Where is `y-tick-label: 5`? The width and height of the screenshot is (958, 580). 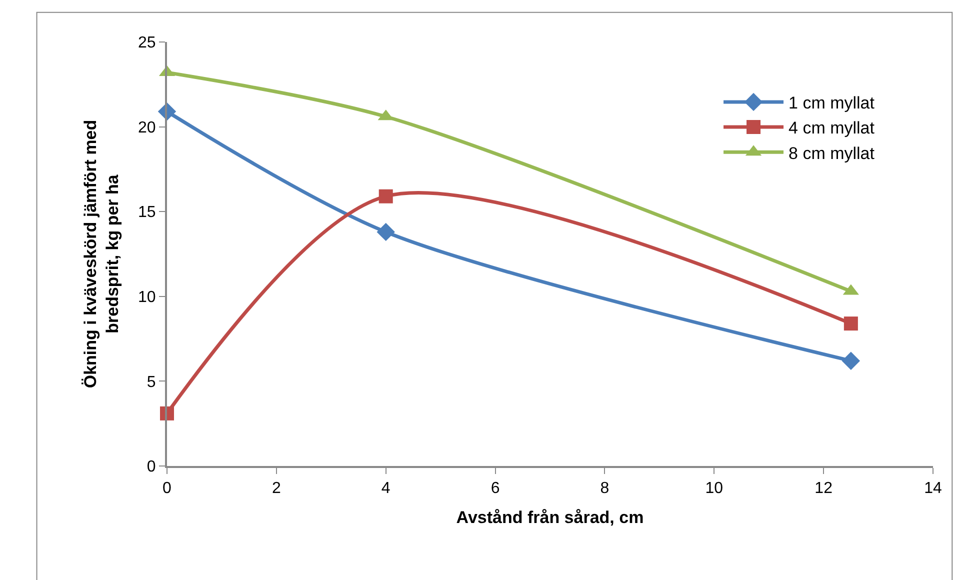 y-tick-label: 5 is located at coordinates (151, 382).